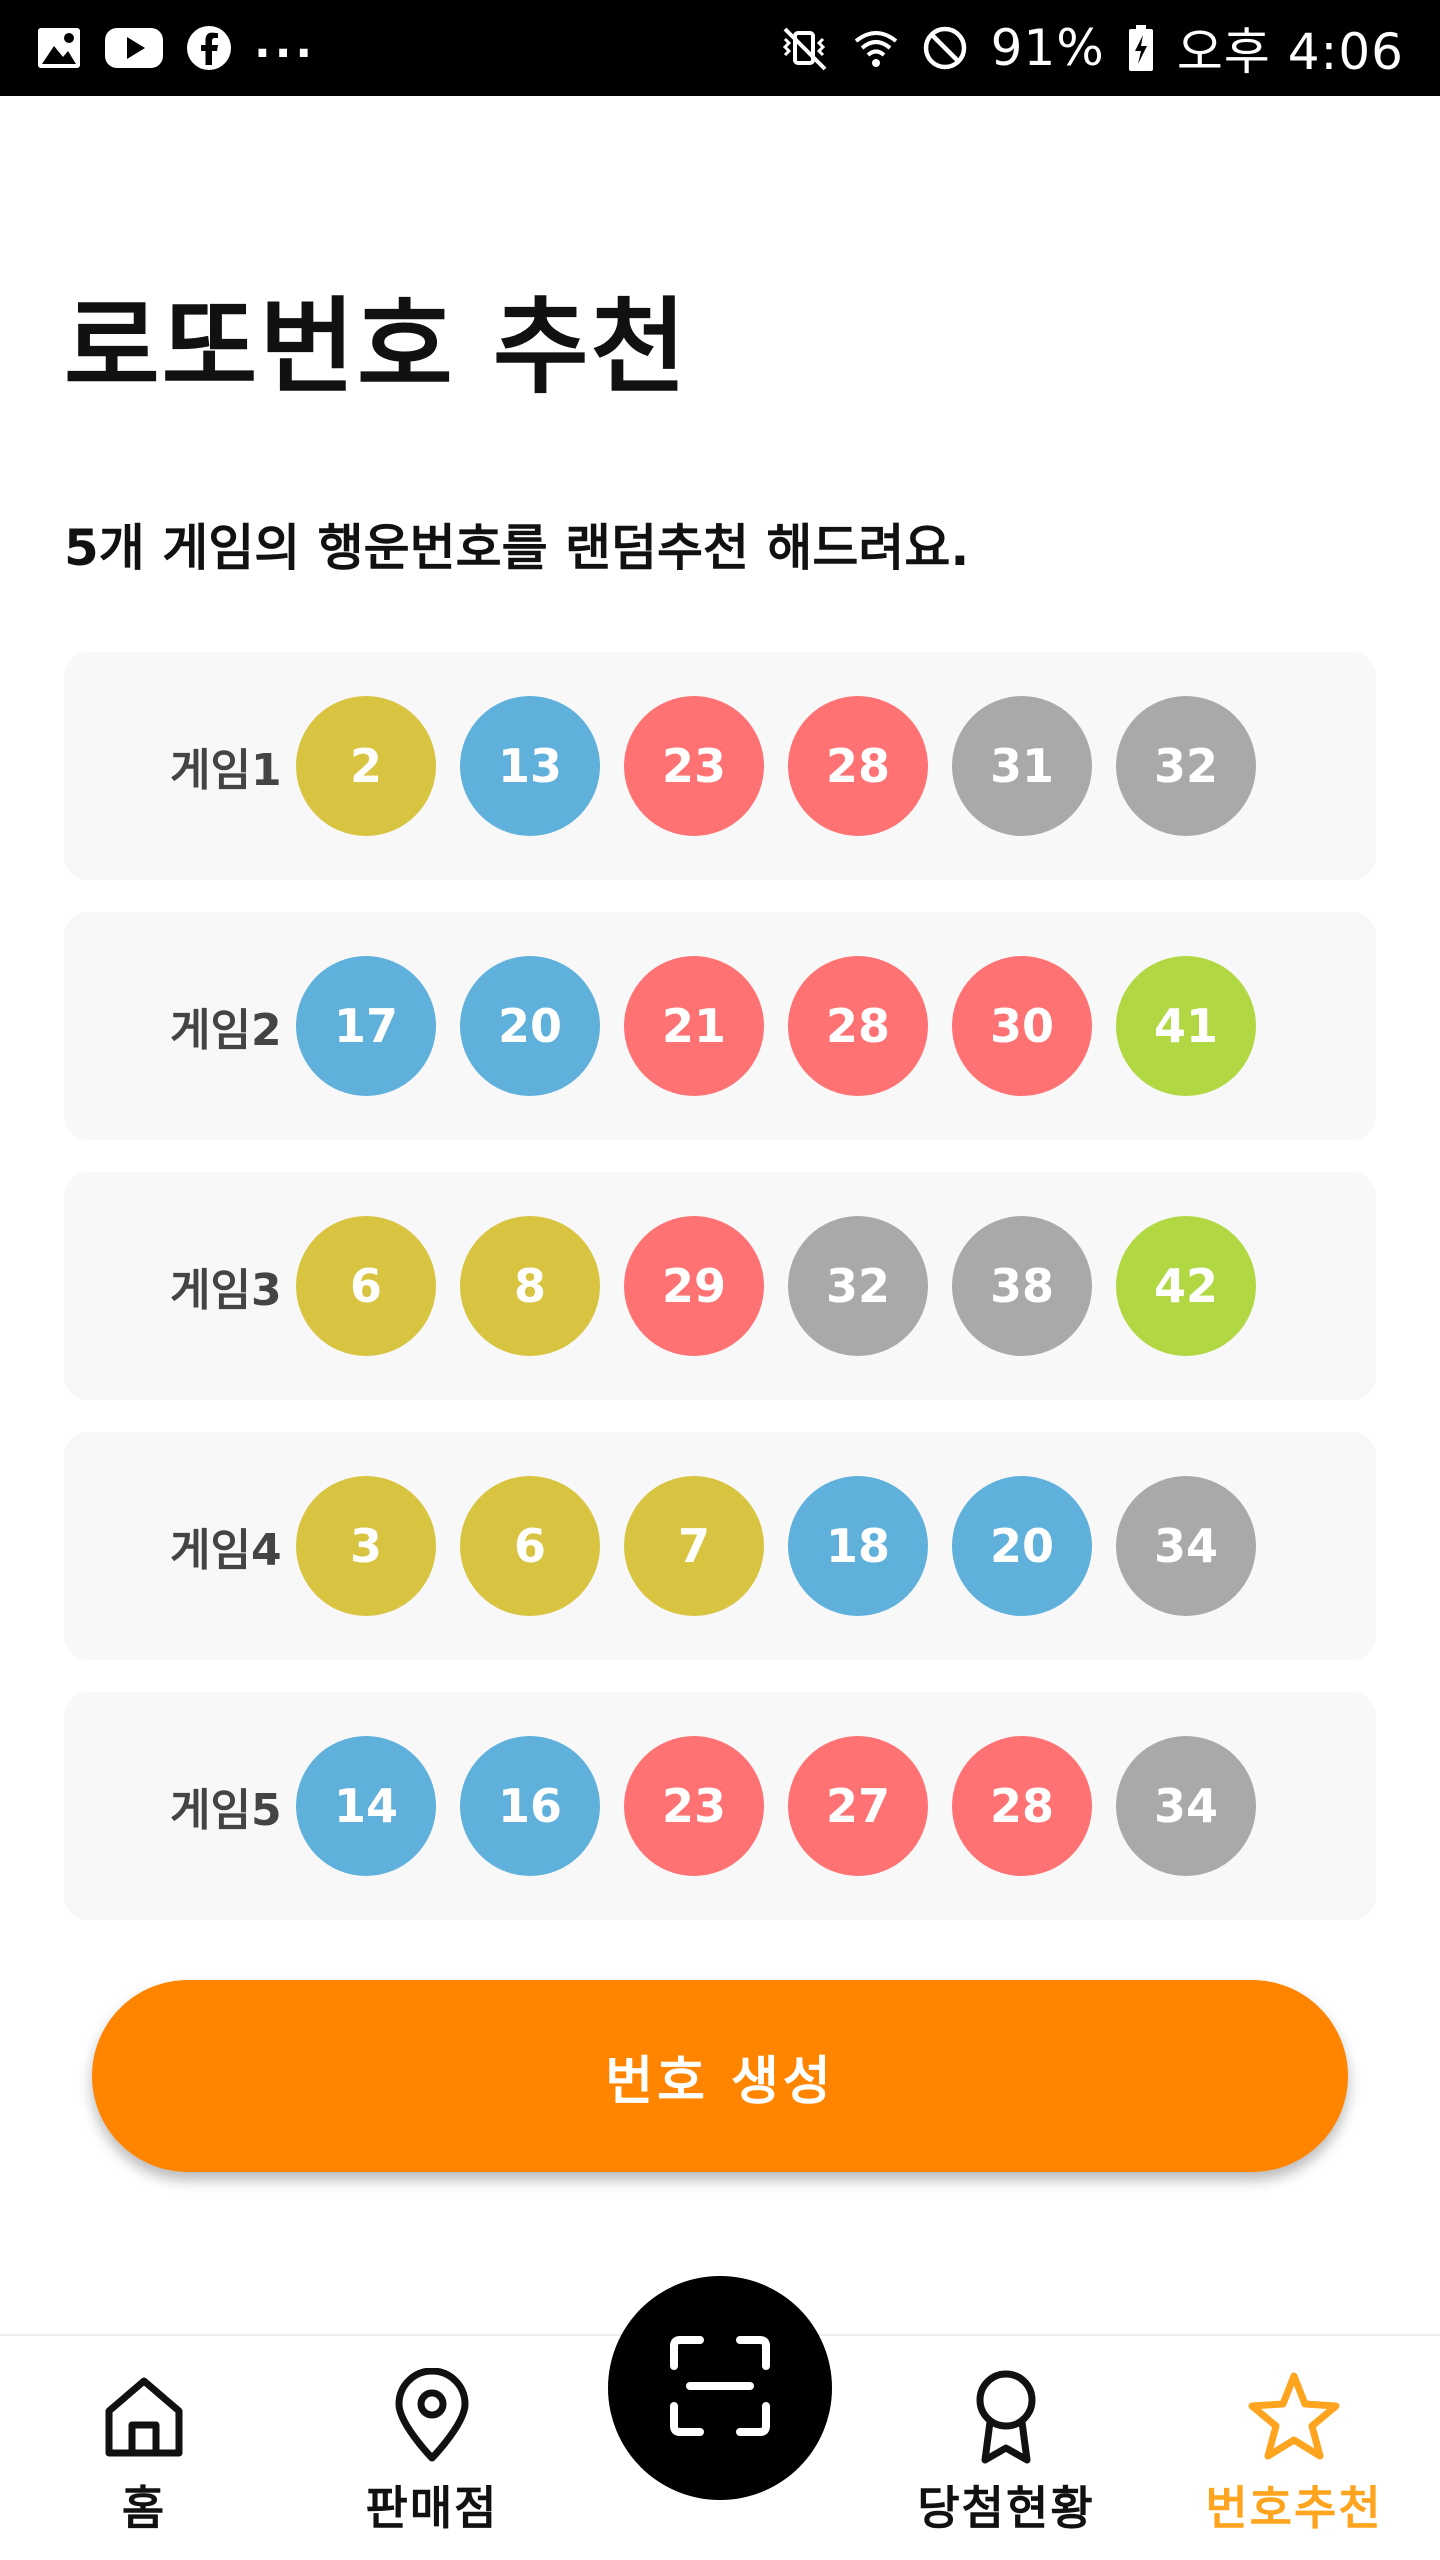  I want to click on home-icon, so click(144, 2416).